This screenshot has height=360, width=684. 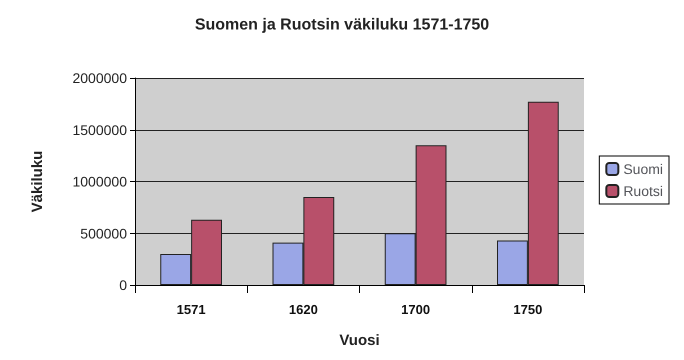 What do you see at coordinates (303, 309) in the screenshot?
I see `x-tick-label: 1620` at bounding box center [303, 309].